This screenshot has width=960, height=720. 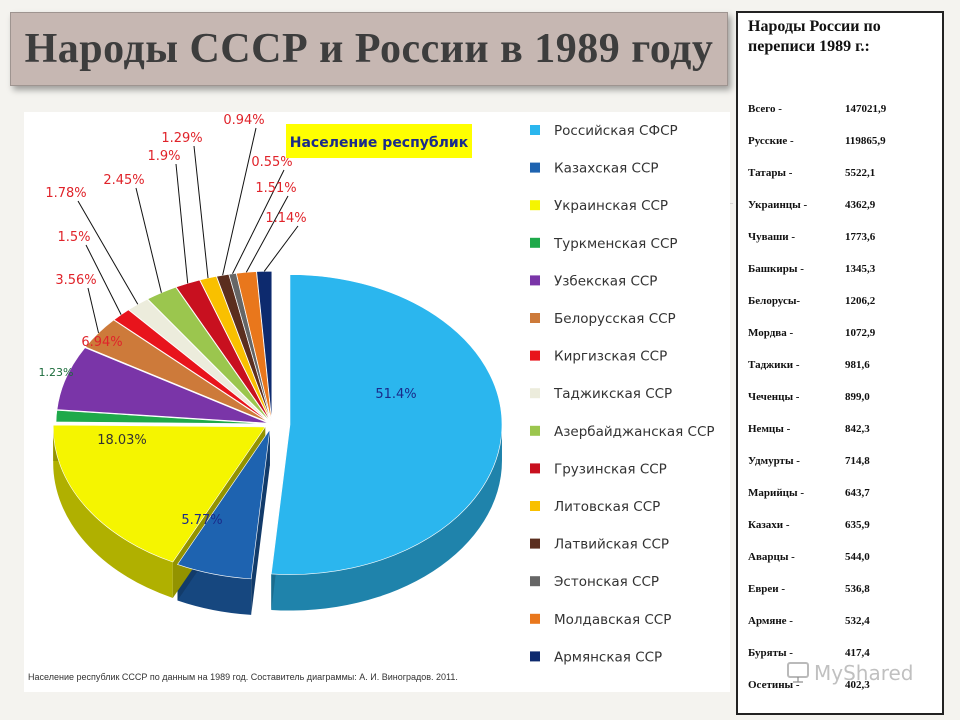 What do you see at coordinates (857, 429) in the screenshot?
I see `census-row-value: 842,3` at bounding box center [857, 429].